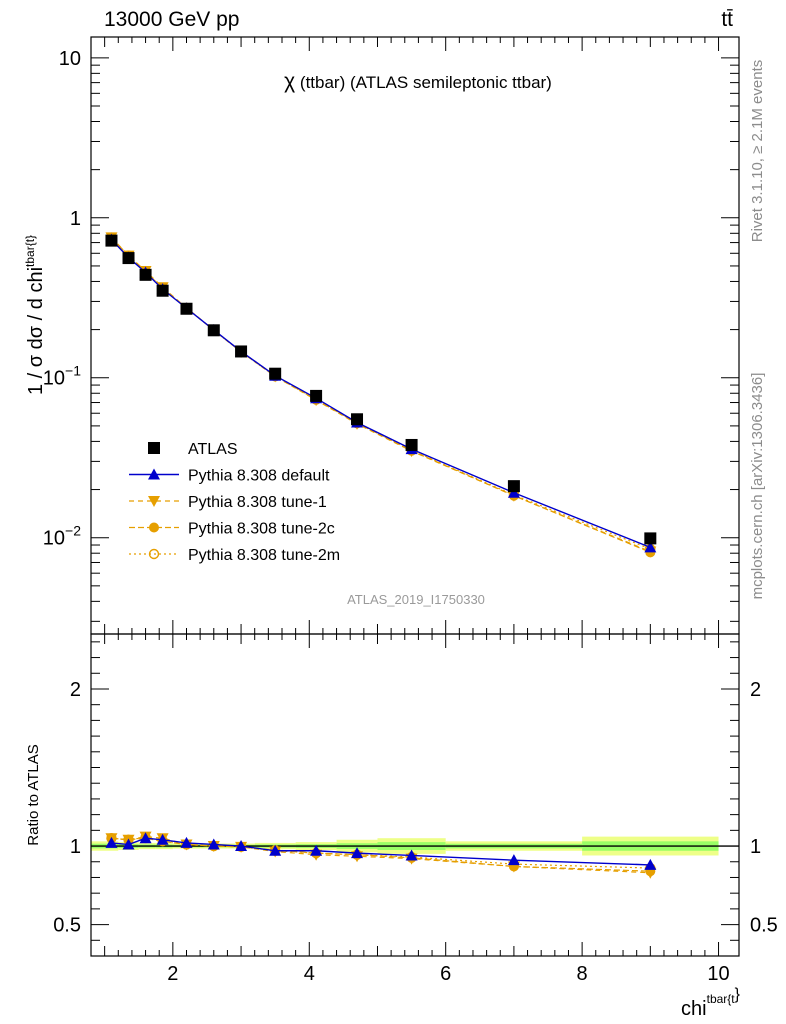 The image size is (786, 1024). Describe the element at coordinates (75, 690) in the screenshot. I see `ratio-y-tick-label: 2` at that location.